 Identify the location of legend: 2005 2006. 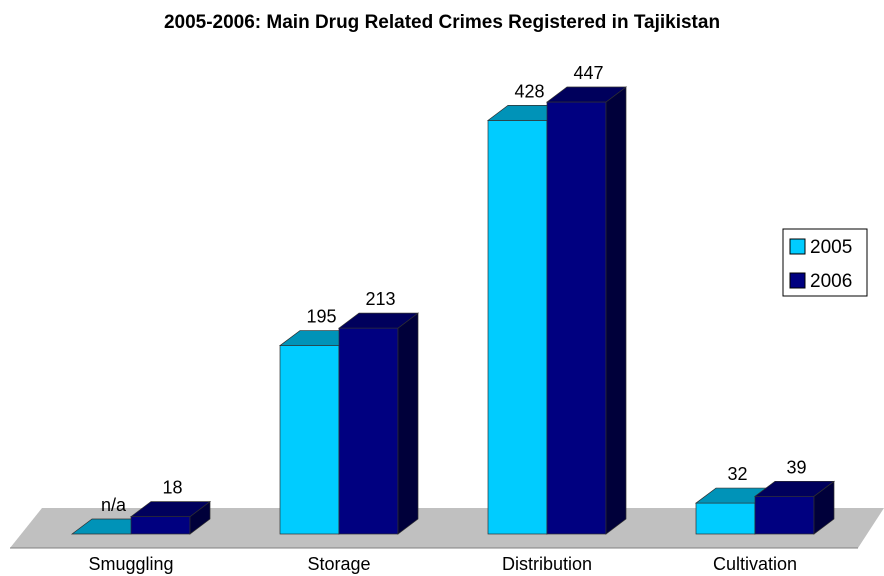
(825, 262).